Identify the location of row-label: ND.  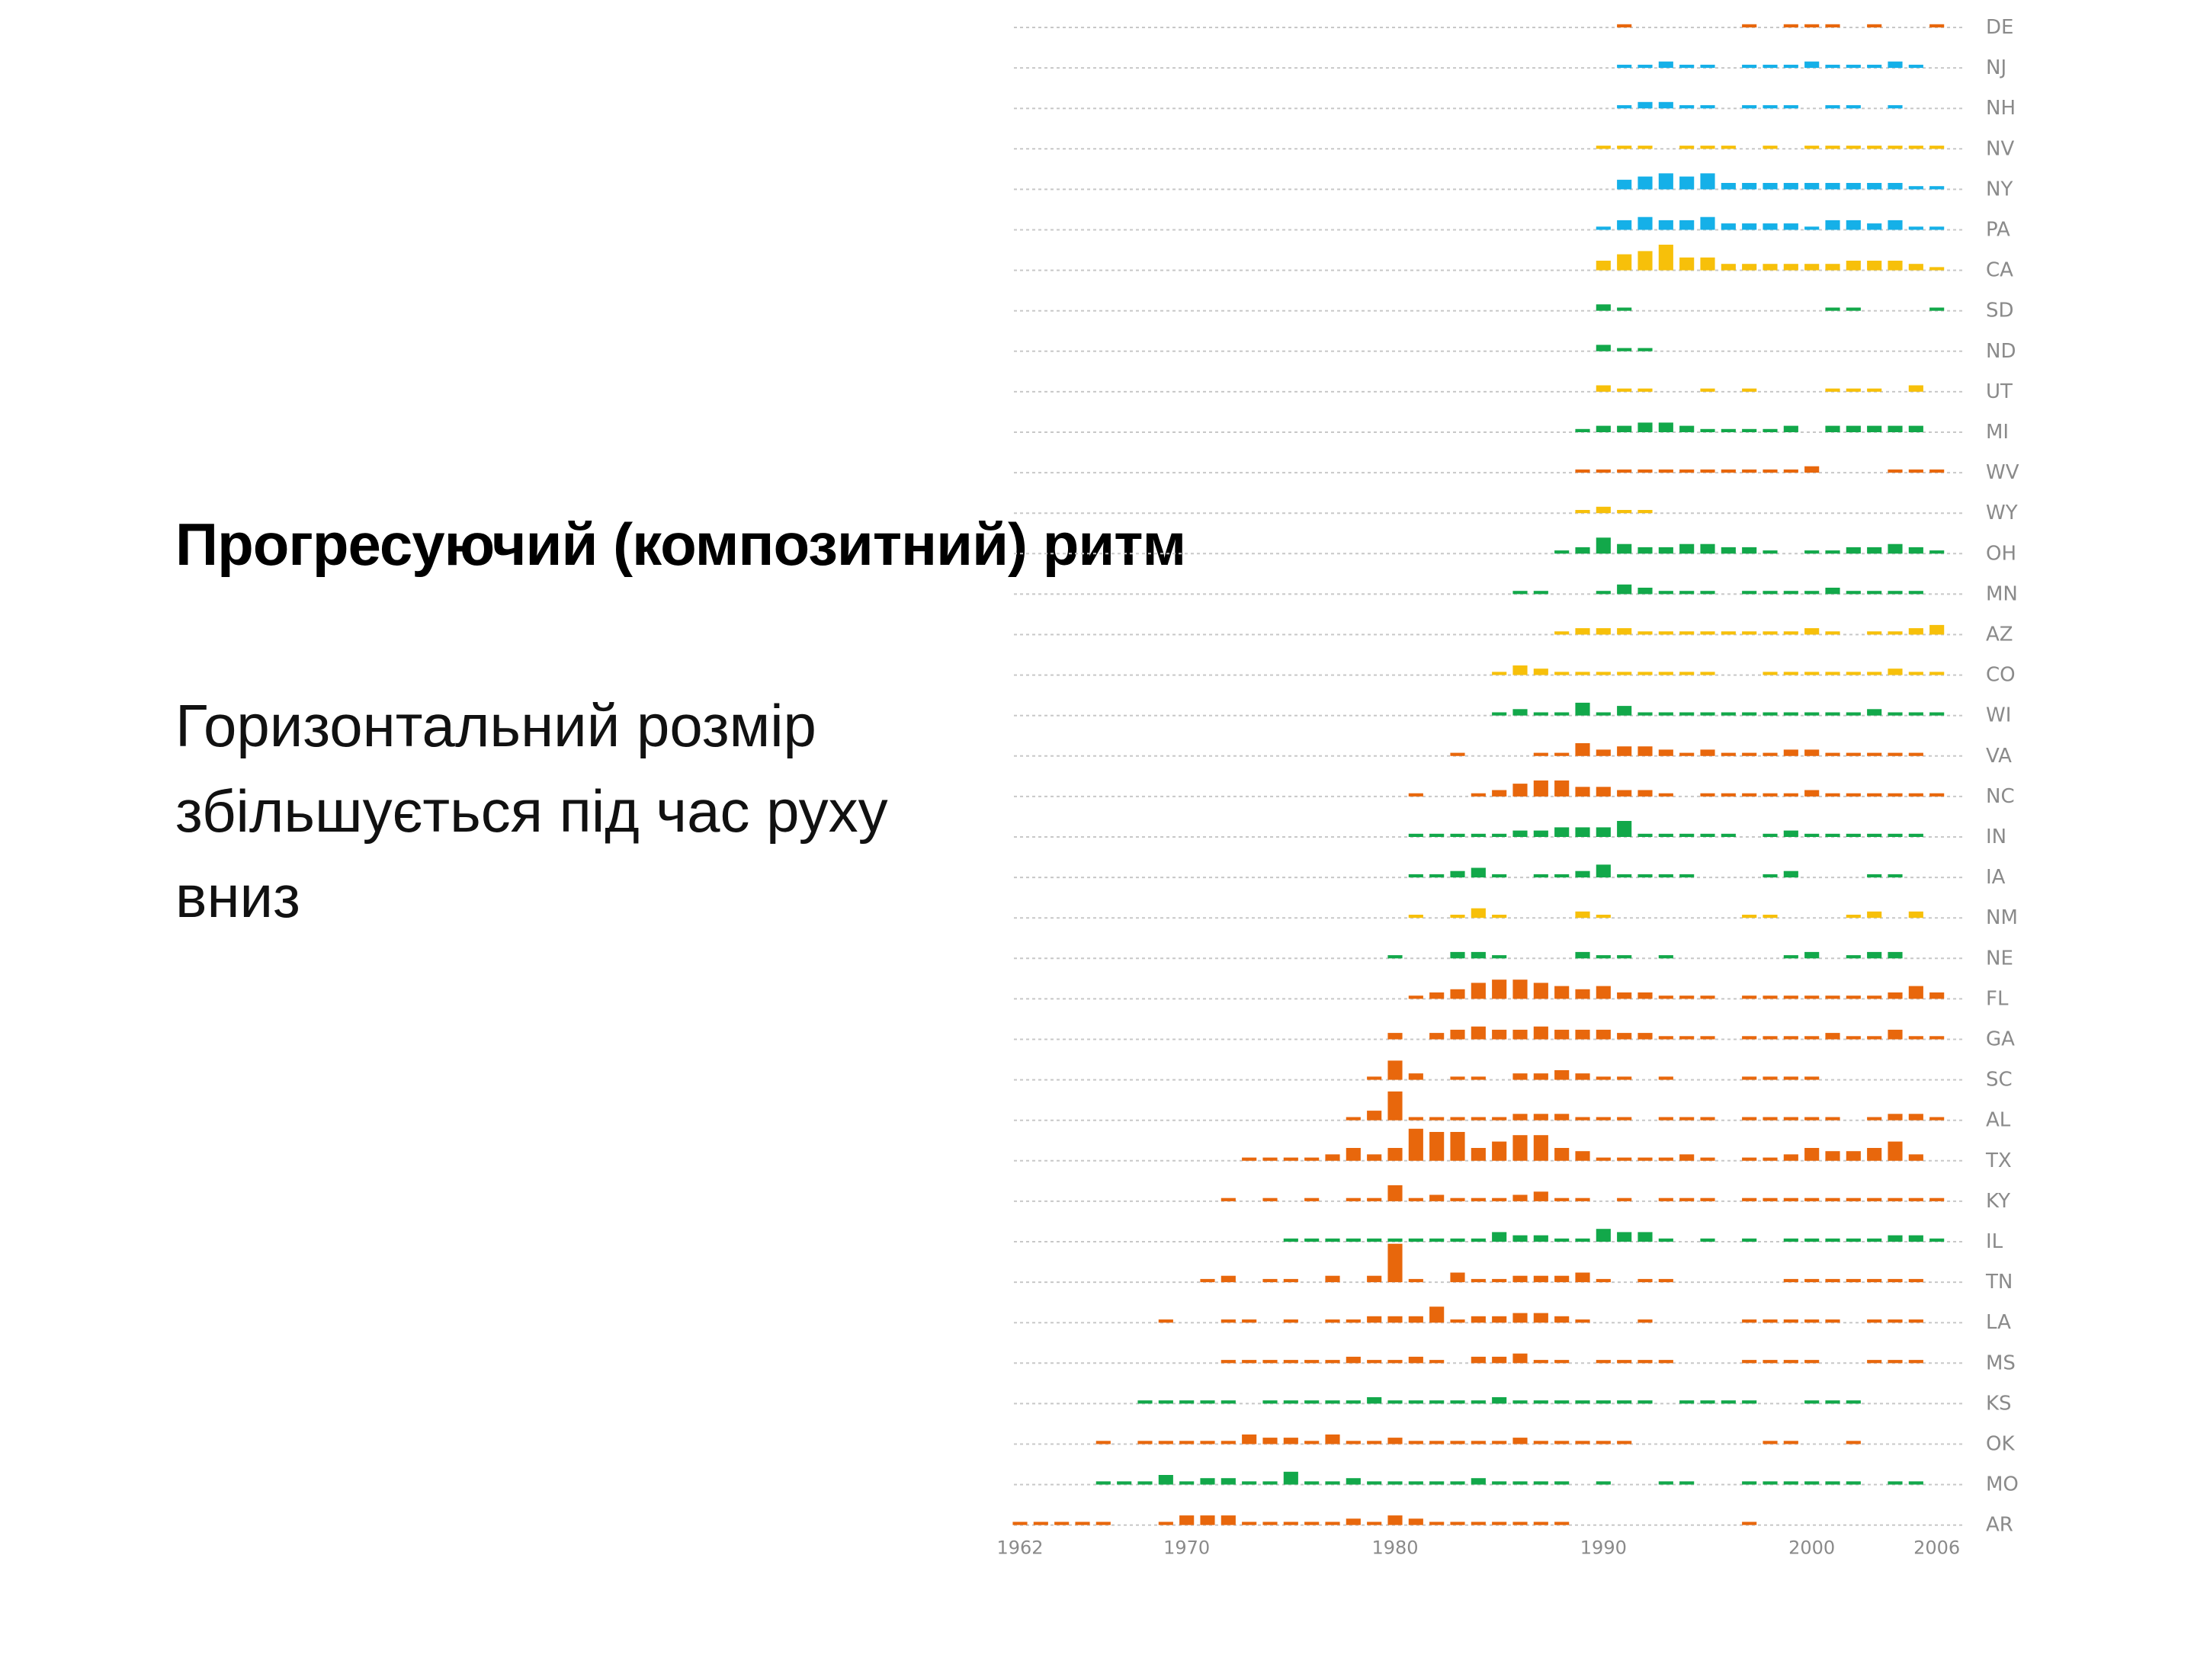
(2001, 351).